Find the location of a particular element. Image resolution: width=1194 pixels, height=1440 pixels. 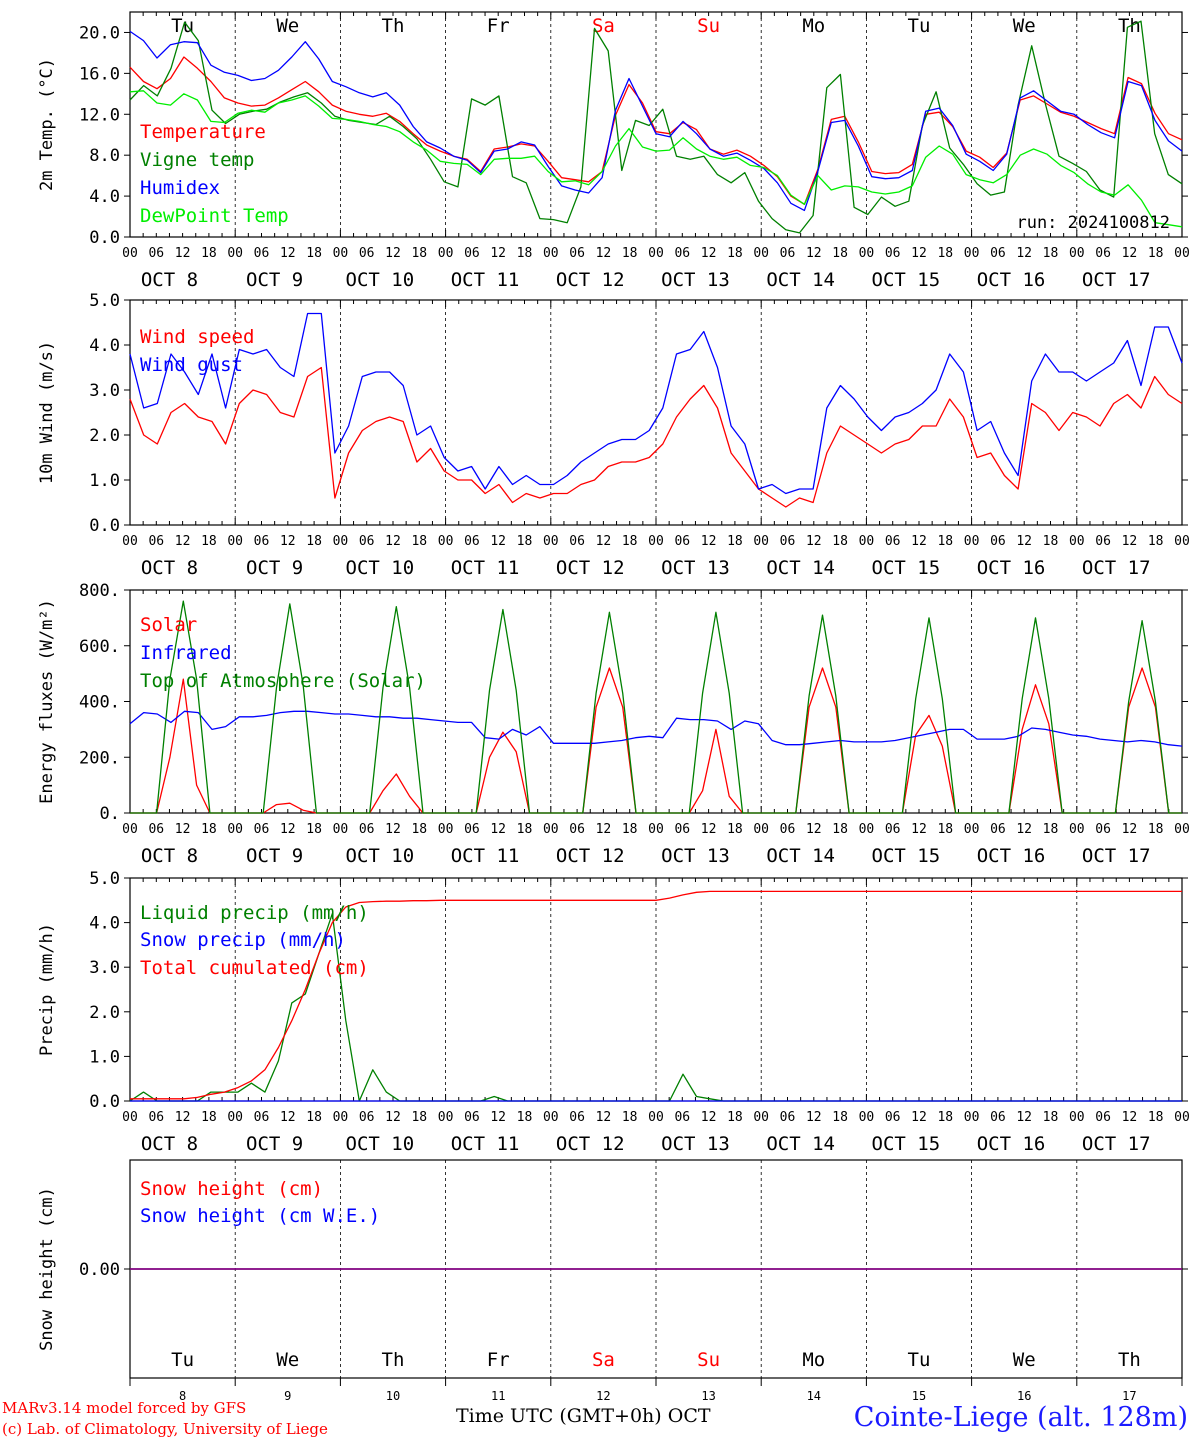

day-number-label: 9 is located at coordinates (287, 1396).